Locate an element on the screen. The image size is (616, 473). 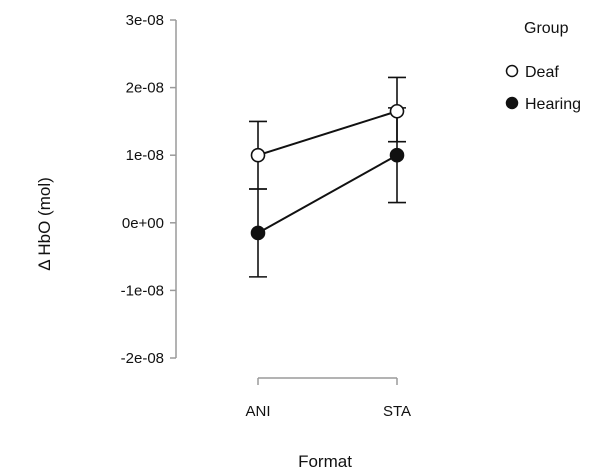
x-ticks: ANI STA is located at coordinates (328, 399).